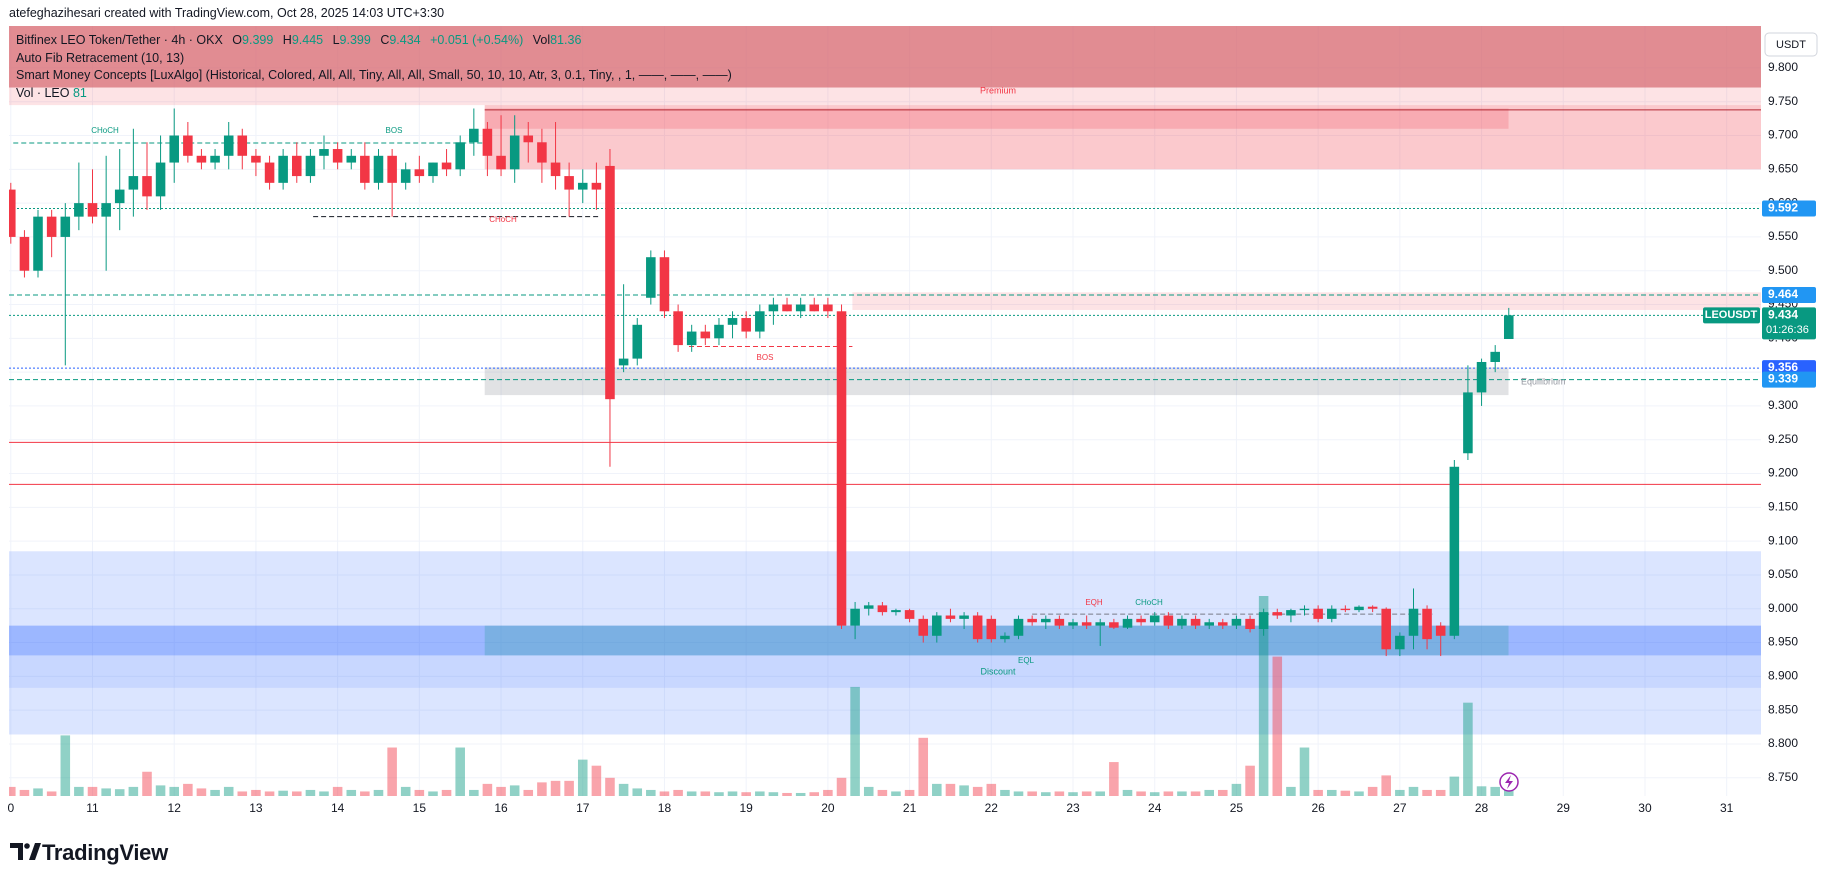 Image resolution: width=1835 pixels, height=883 pixels. What do you see at coordinates (105, 852) in the screenshot?
I see `brand: TradingView` at bounding box center [105, 852].